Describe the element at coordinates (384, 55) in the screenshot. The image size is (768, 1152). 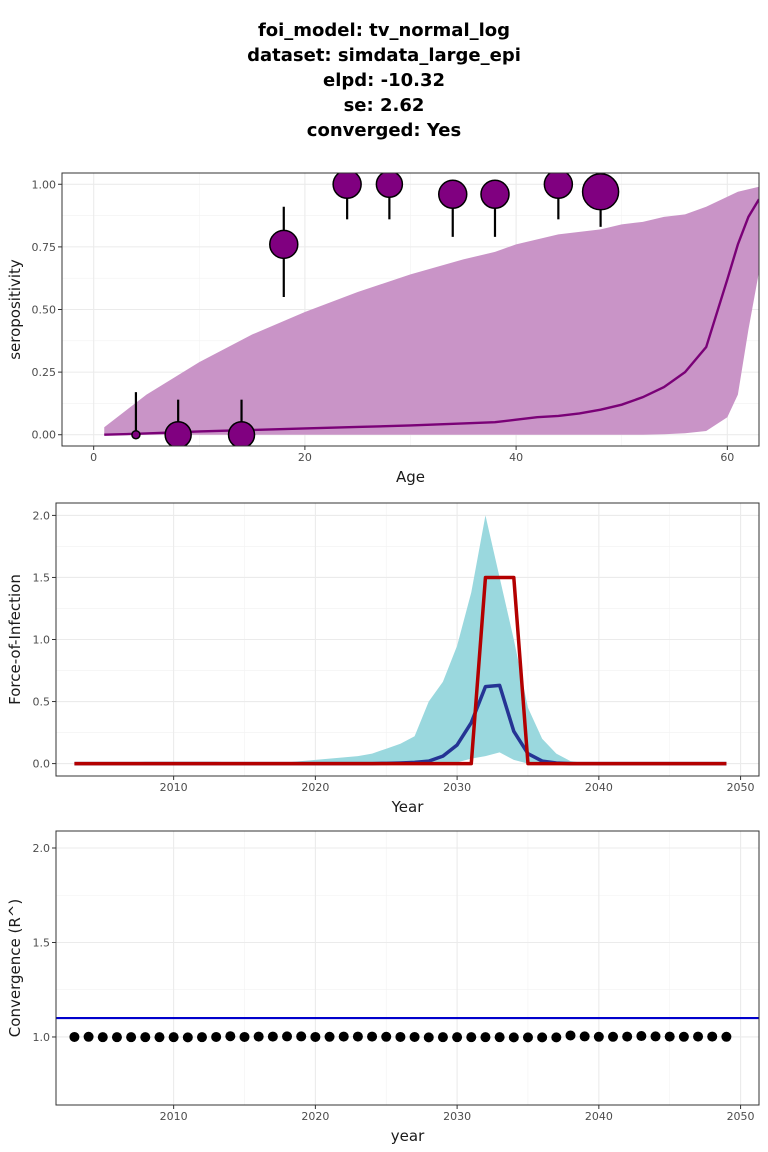
I see `title-dataset: dataset: simdata_large_epi` at that location.